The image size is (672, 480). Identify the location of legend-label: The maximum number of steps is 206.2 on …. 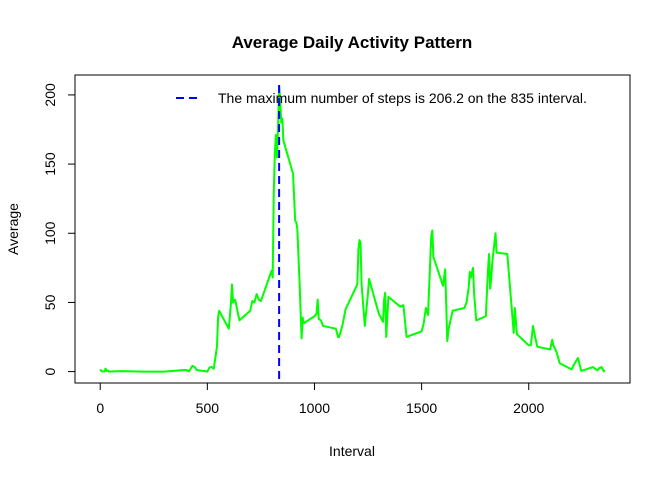
(402, 98).